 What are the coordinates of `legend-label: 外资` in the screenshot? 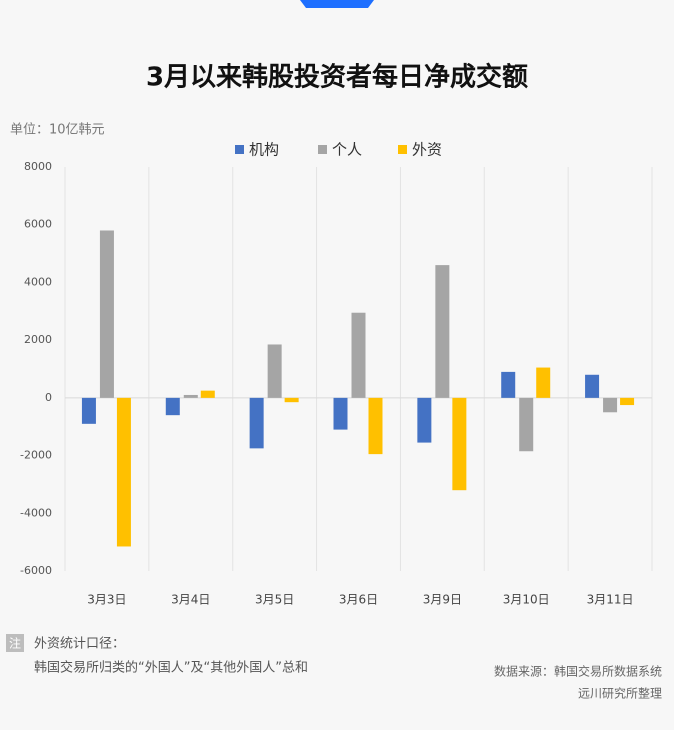 It's located at (427, 150).